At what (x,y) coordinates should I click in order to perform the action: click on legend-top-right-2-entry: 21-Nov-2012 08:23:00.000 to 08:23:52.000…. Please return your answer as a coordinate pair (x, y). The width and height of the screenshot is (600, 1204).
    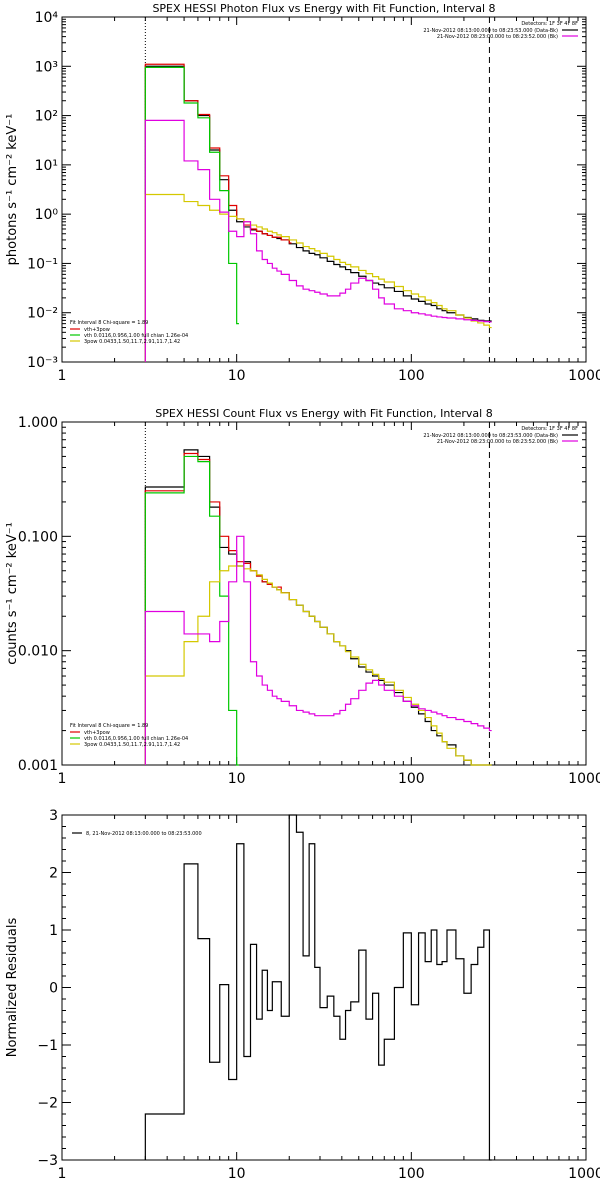
    Looking at the image, I should click on (497, 442).